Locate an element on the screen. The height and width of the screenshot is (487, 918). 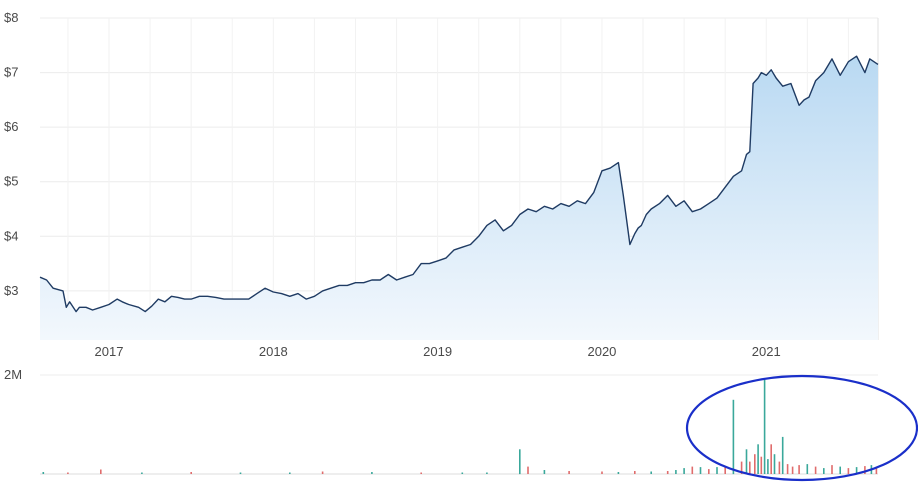
price-y-tick-label: $6 is located at coordinates (11, 126).